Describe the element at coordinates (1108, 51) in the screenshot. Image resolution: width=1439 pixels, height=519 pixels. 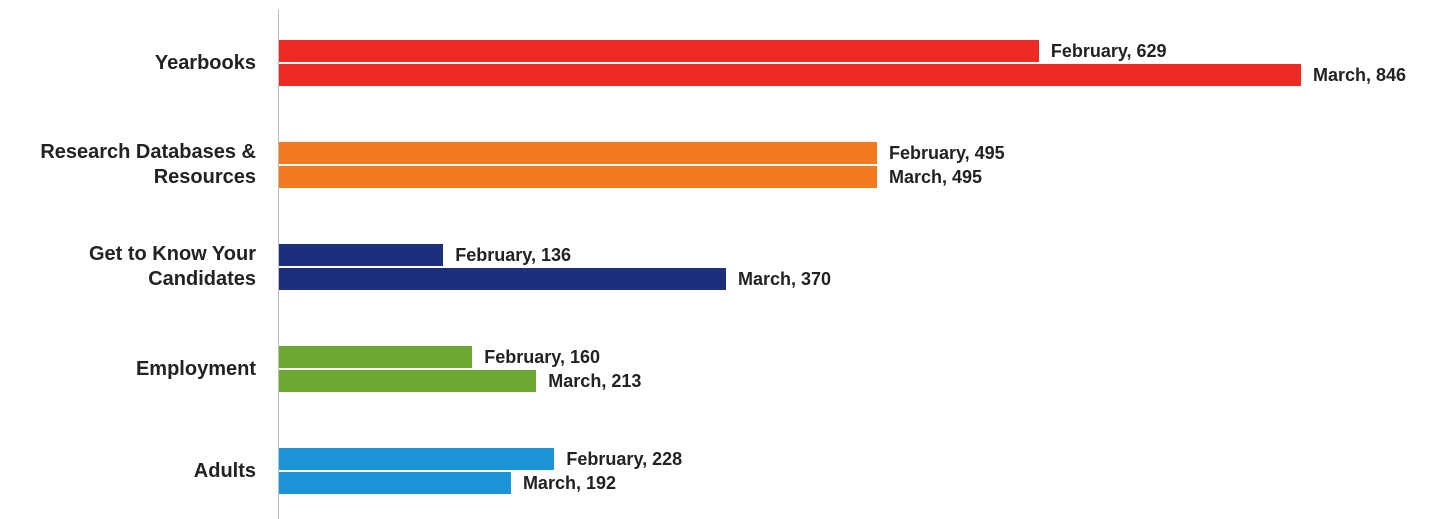
I see `data-label: February, 629` at that location.